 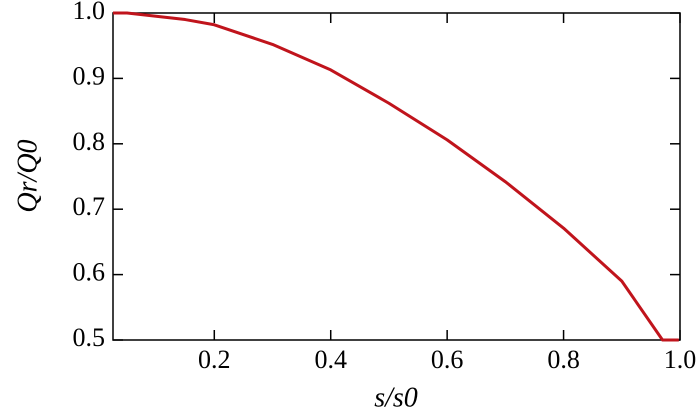 I want to click on y-tick-label: 1.0, so click(x=89, y=12).